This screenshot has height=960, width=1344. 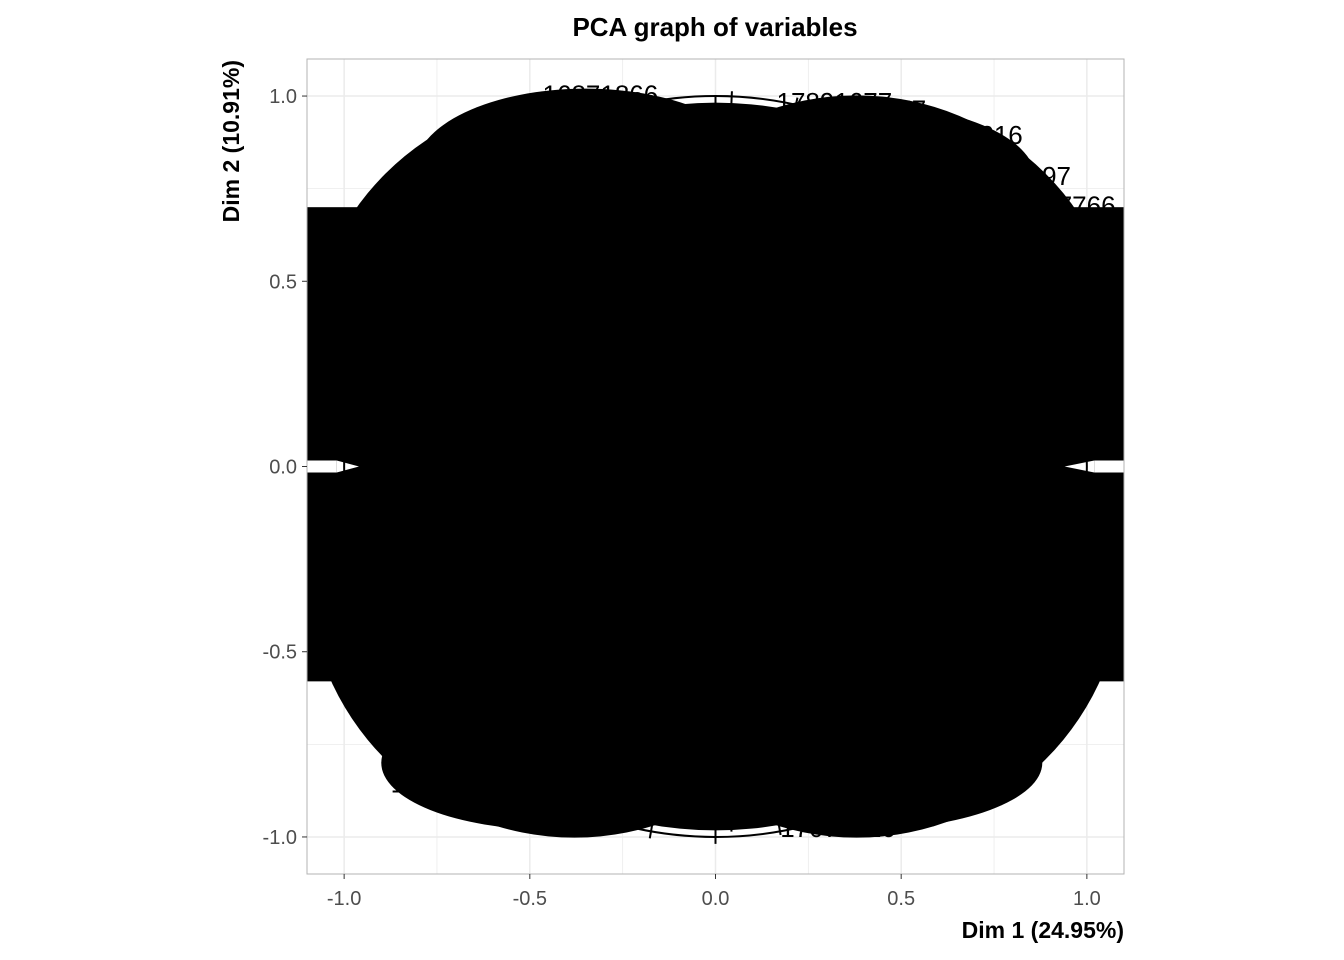 What do you see at coordinates (1043, 930) in the screenshot?
I see `x-axis-title: Dim 1 (24.95%)` at bounding box center [1043, 930].